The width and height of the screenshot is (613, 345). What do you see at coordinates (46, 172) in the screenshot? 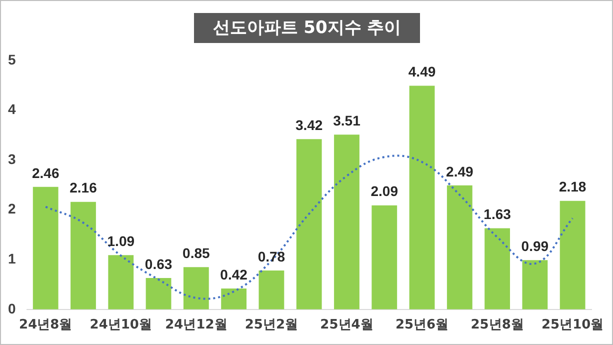
I see `data-label: 2.46` at bounding box center [46, 172].